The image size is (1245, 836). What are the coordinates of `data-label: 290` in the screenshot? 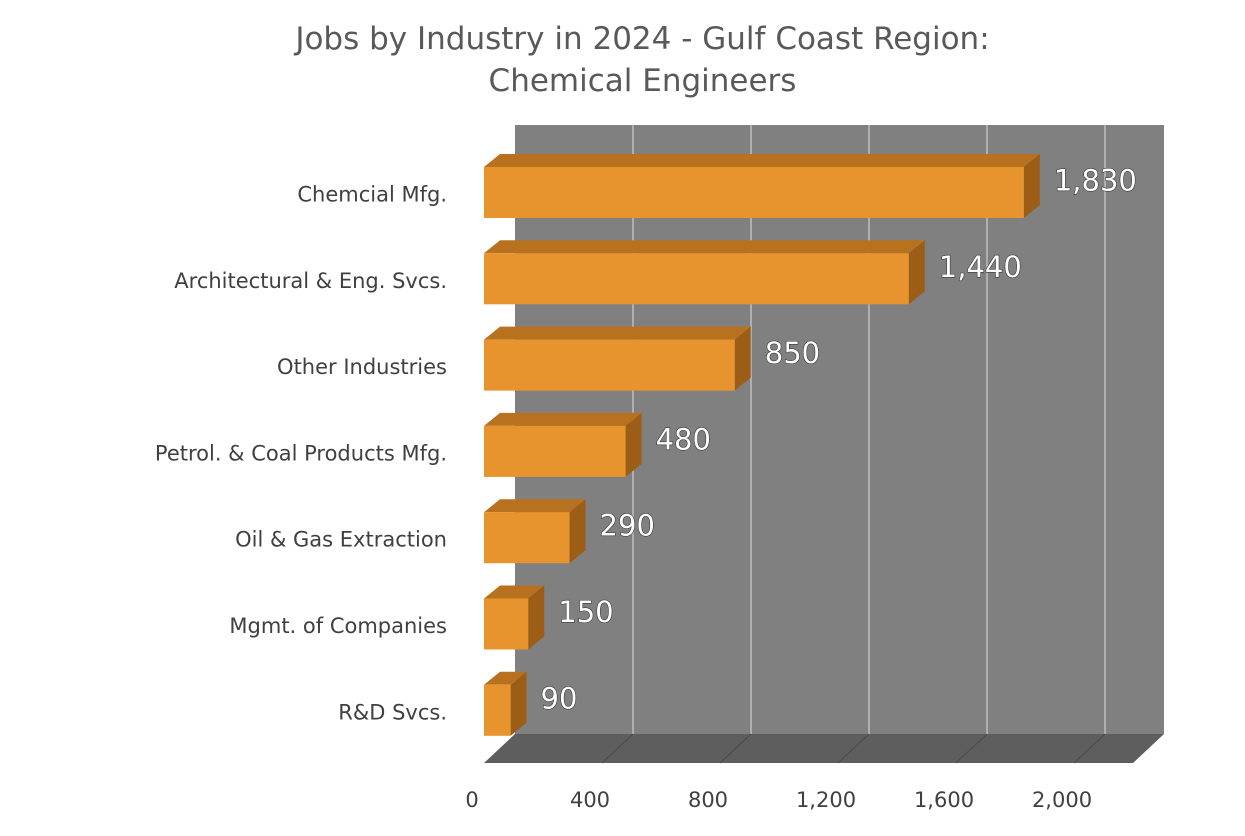 It's located at (627, 526).